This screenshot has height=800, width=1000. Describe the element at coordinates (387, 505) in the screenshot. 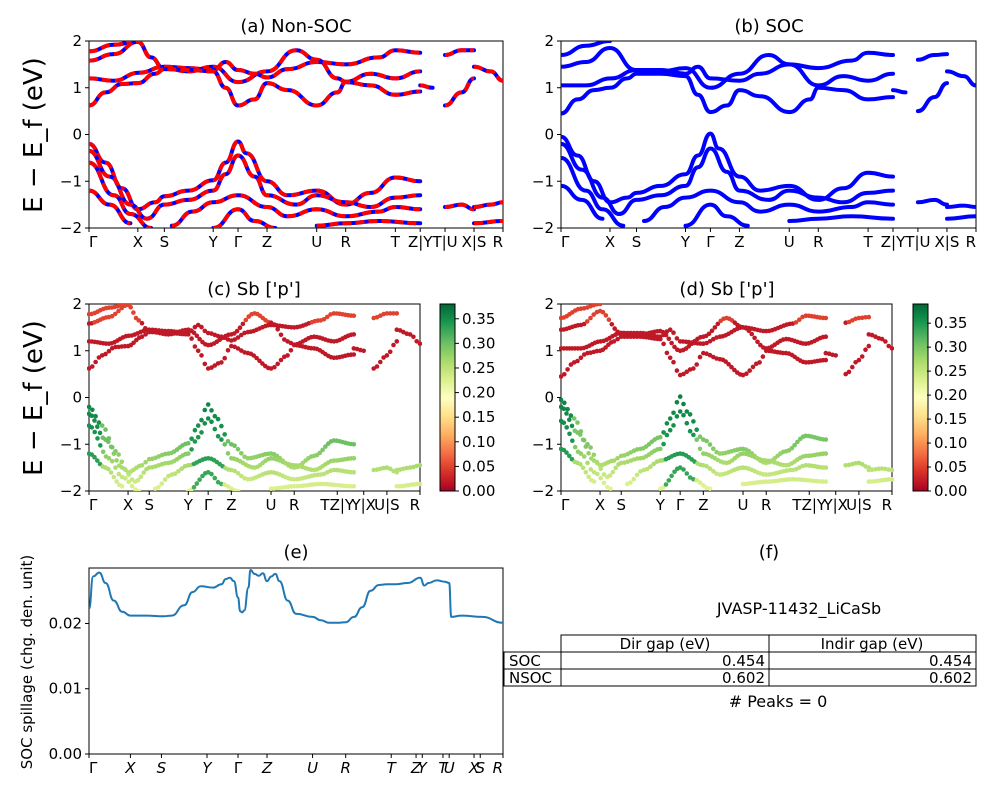

I see `panel-c-xtick-label: U|S` at that location.